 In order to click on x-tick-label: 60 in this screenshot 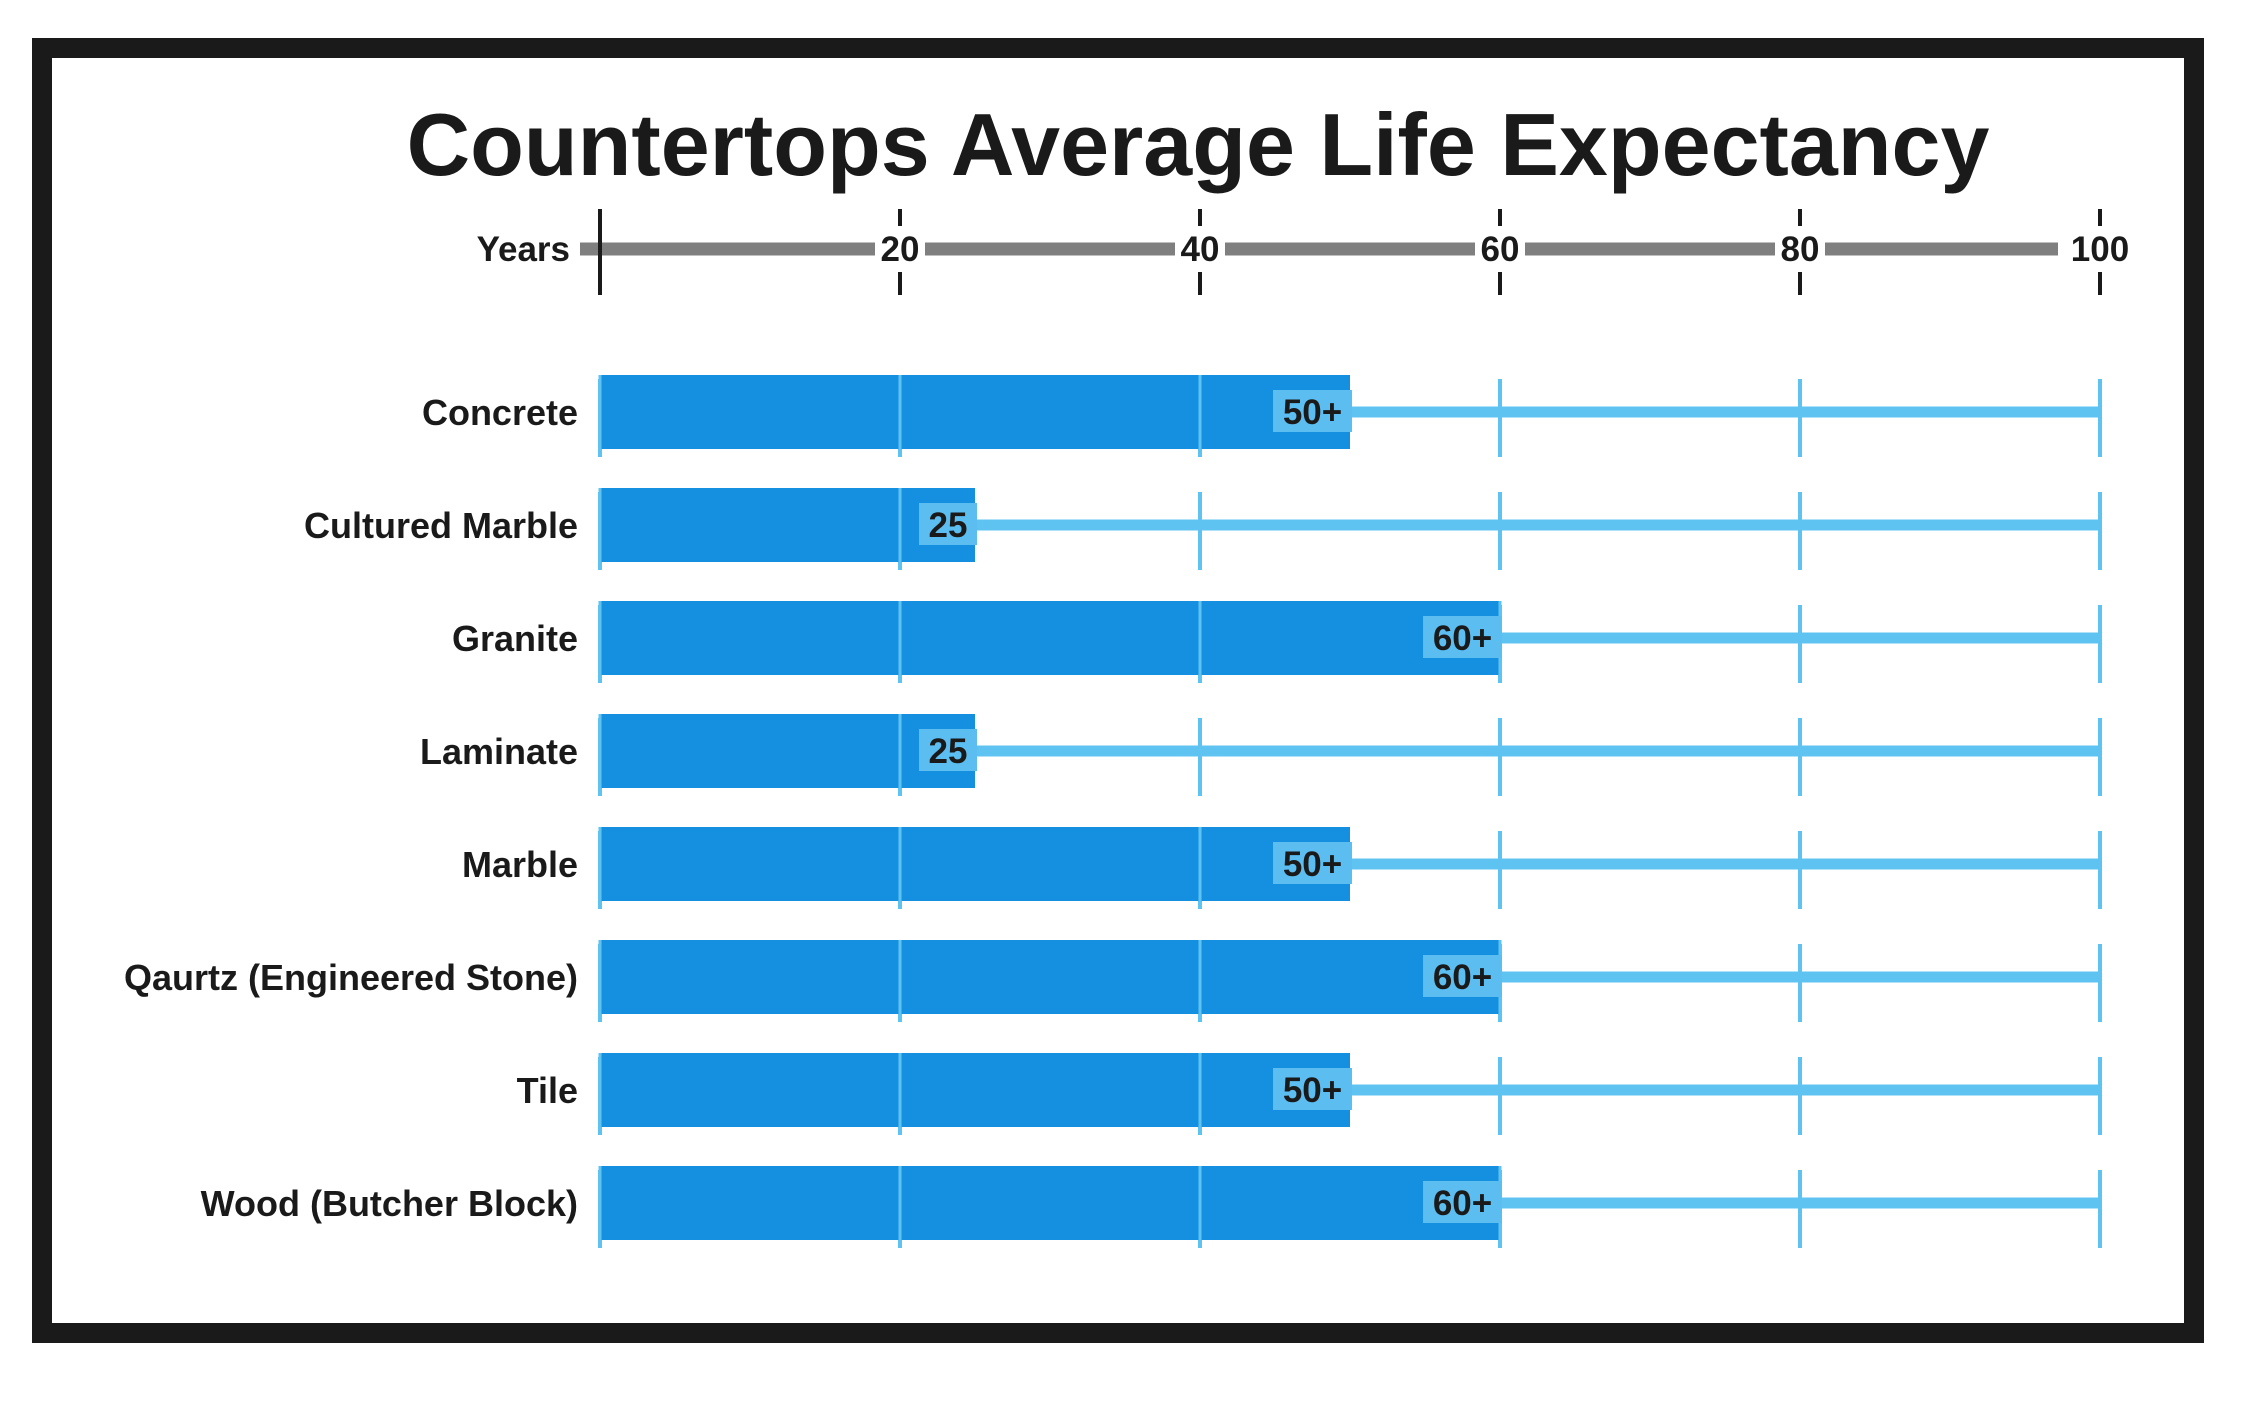, I will do `click(1500, 249)`.